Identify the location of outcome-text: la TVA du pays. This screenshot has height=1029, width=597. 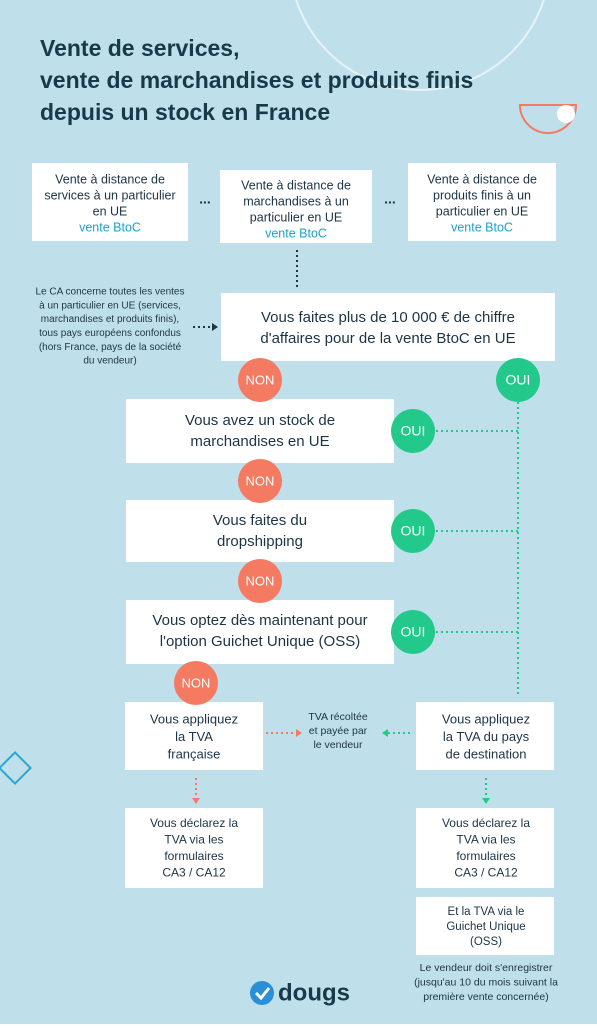
(486, 736).